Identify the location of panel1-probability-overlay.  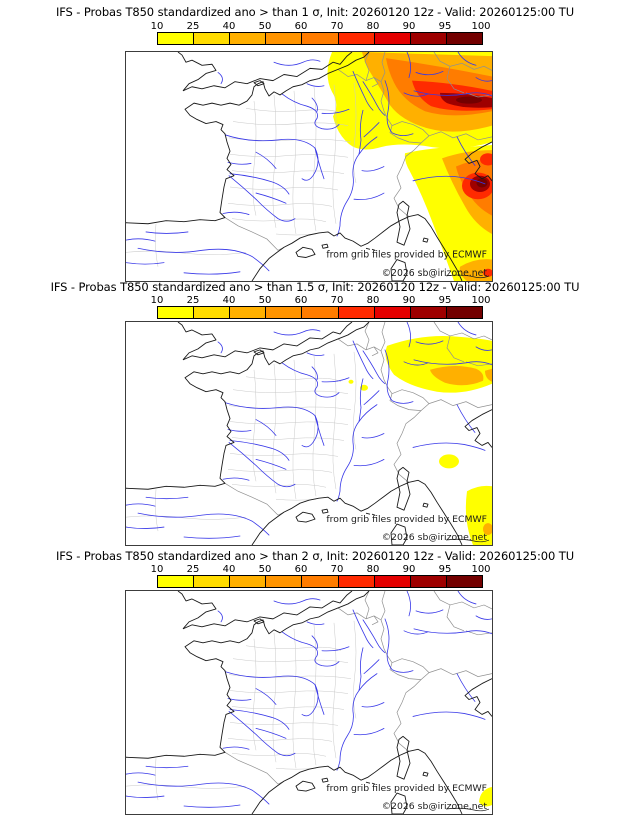
(409, 166).